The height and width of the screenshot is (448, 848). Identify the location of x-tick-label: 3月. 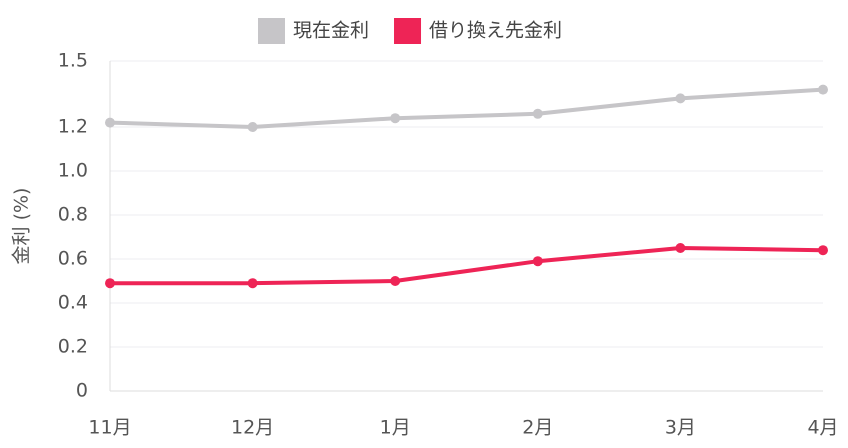
(680, 428).